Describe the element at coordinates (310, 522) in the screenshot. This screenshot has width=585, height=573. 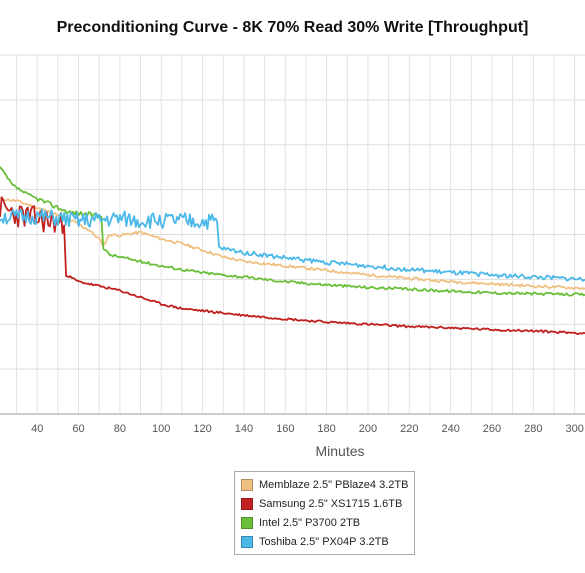
I see `legend-label: Intel 2.5" P3700 2TB` at that location.